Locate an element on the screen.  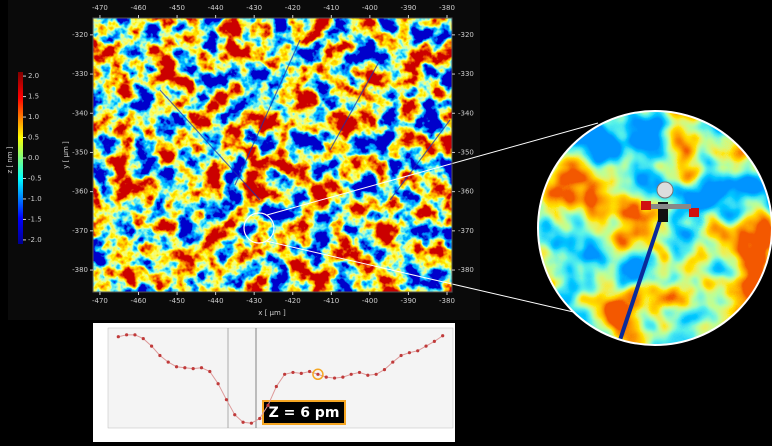
colorbar-tick-label: -1.0 is located at coordinates (35, 199).